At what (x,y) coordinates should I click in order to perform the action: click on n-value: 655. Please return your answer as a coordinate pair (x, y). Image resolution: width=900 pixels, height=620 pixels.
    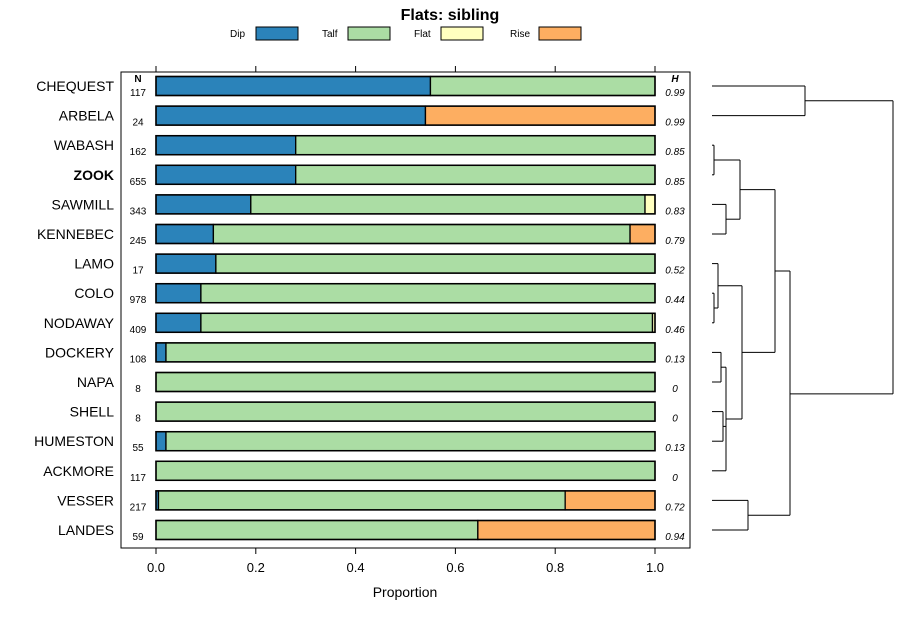
    Looking at the image, I should click on (138, 182).